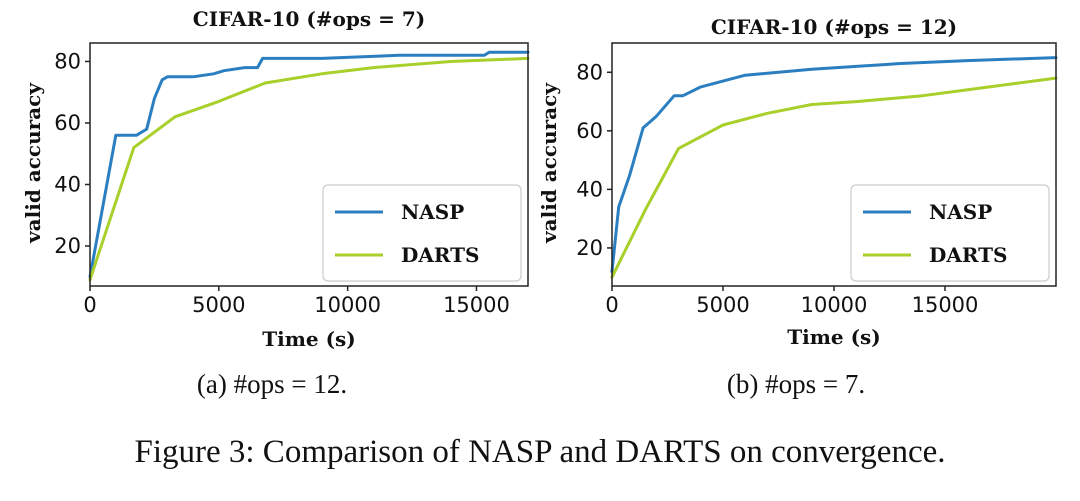 The image size is (1080, 501). Describe the element at coordinates (549, 163) in the screenshot. I see `y-axis-label-right: valid accuracy` at that location.